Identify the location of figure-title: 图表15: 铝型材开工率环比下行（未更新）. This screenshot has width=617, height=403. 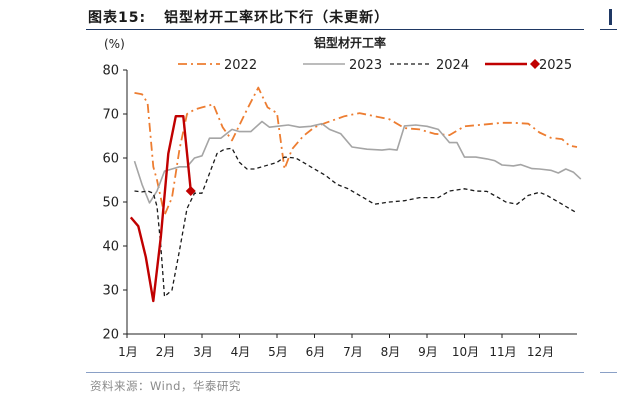
(238, 17).